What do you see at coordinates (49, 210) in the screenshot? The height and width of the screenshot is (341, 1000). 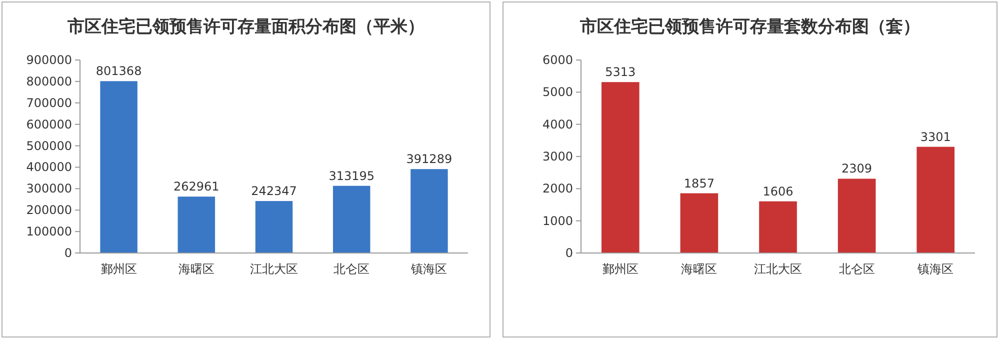 I see `y-tick-label: 200000` at bounding box center [49, 210].